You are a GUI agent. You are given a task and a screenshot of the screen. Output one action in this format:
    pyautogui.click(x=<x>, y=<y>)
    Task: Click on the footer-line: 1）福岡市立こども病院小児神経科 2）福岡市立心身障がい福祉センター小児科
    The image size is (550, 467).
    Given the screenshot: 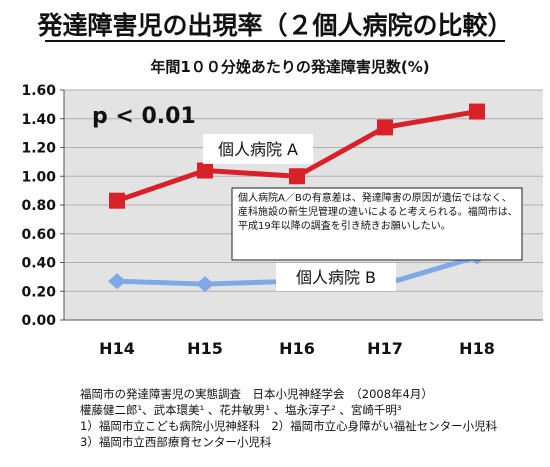 What is the action you would take?
    pyautogui.click(x=289, y=426)
    